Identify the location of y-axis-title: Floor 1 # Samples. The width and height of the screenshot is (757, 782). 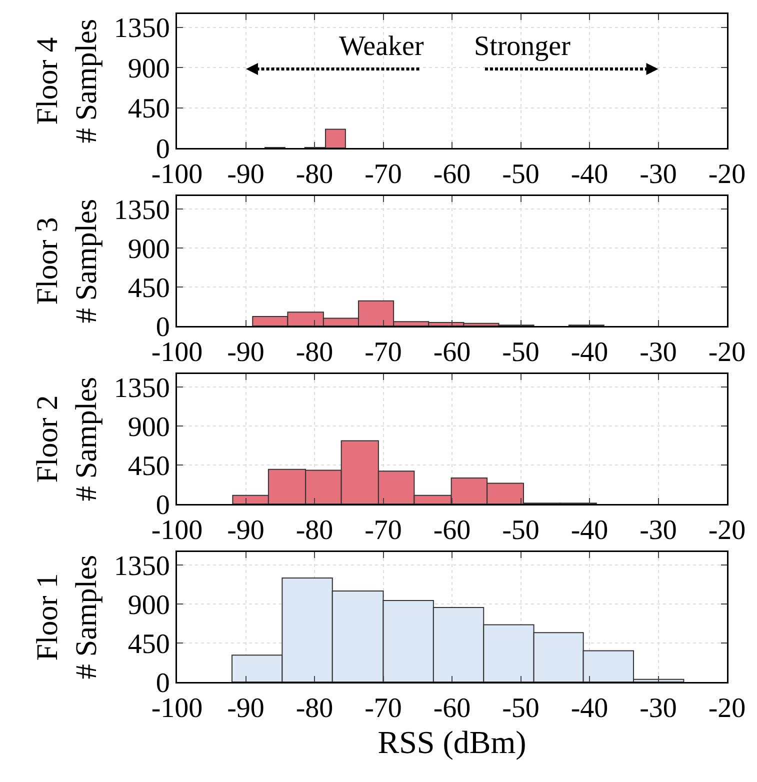
(67, 617).